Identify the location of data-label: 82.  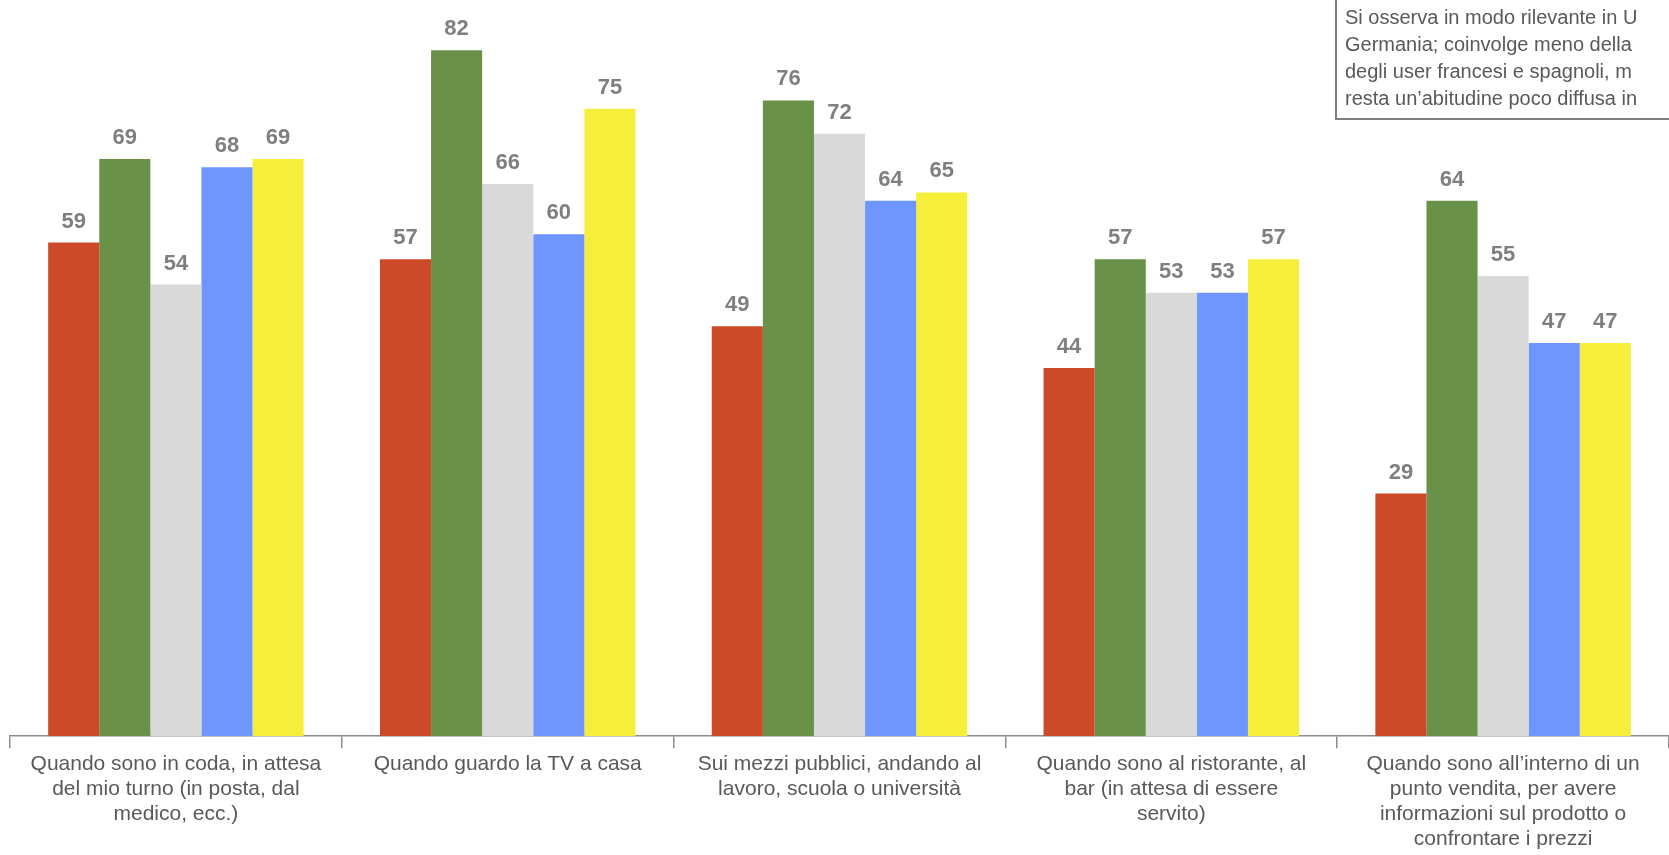
(456, 28).